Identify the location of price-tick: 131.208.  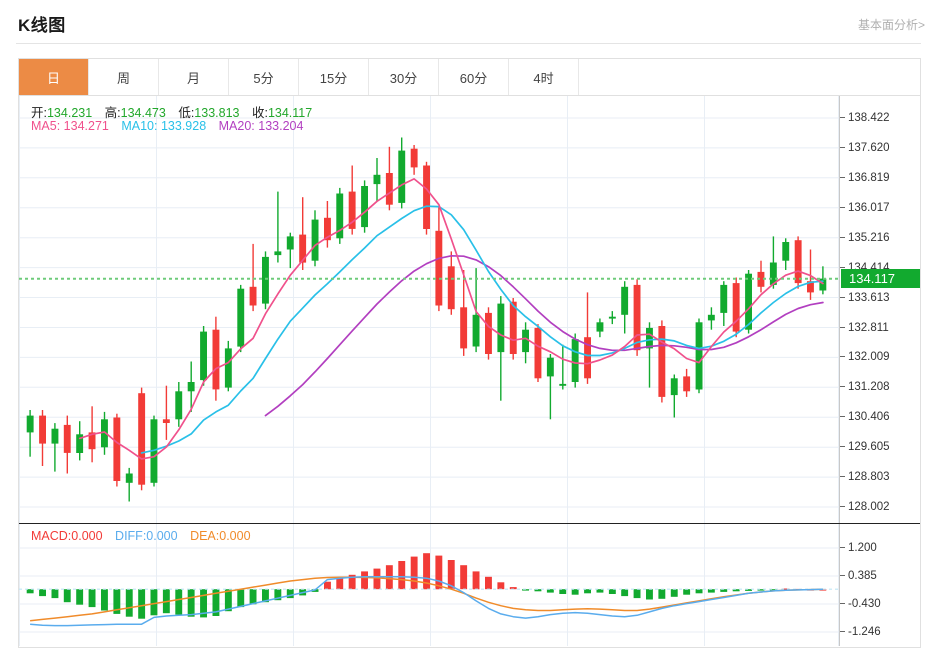
(880, 387).